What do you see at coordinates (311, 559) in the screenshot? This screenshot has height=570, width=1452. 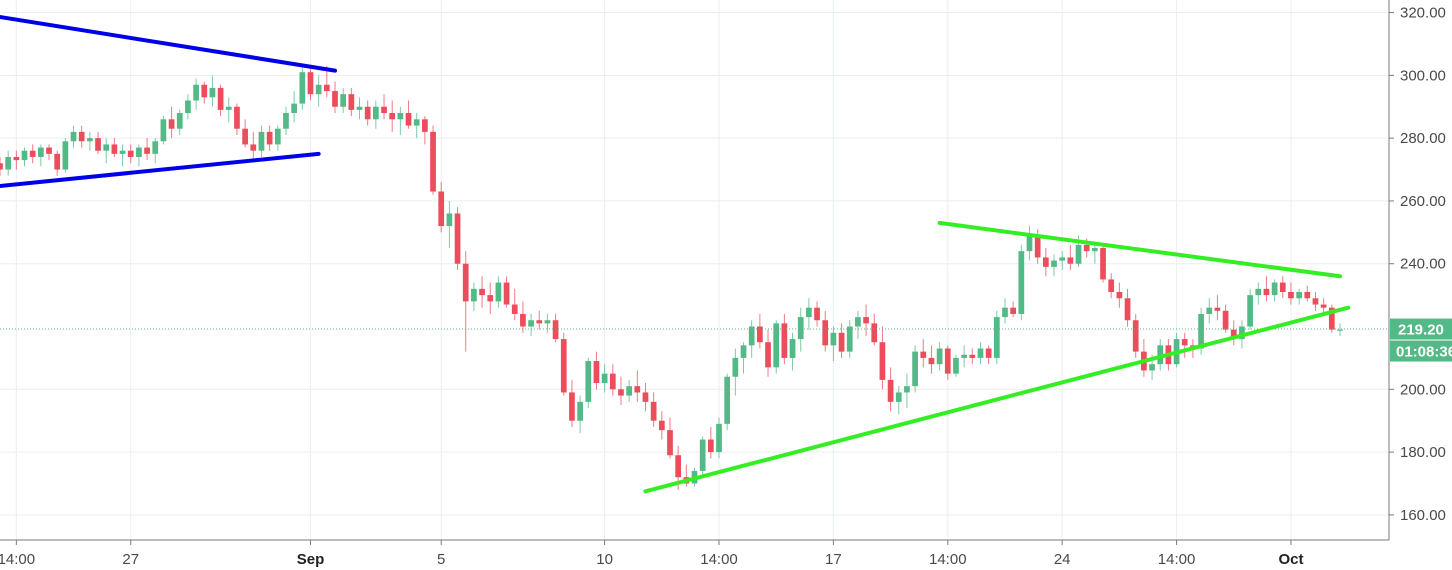 I see `time-tick-label: Sep` at bounding box center [311, 559].